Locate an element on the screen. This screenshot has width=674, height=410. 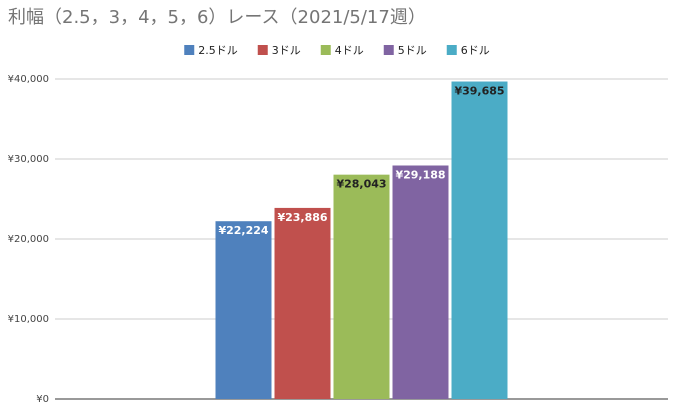
legend-label: 2.5ドル is located at coordinates (218, 50).